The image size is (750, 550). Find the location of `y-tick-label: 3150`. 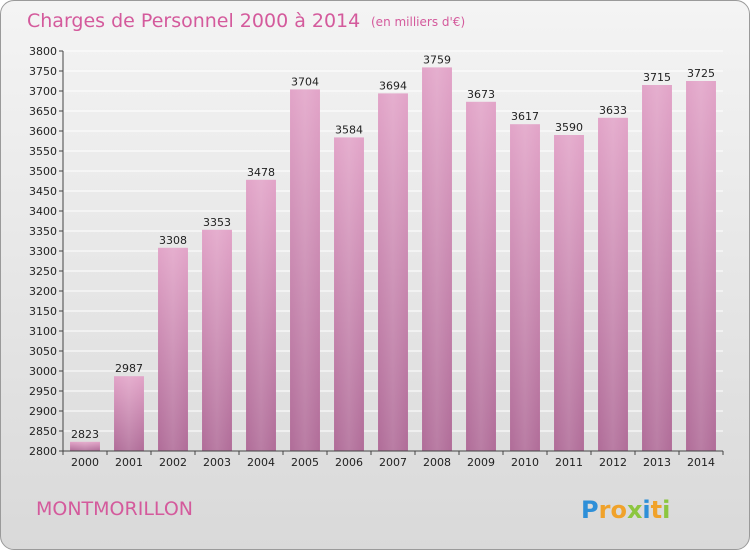

y-tick-label: 3150 is located at coordinates (43, 311).